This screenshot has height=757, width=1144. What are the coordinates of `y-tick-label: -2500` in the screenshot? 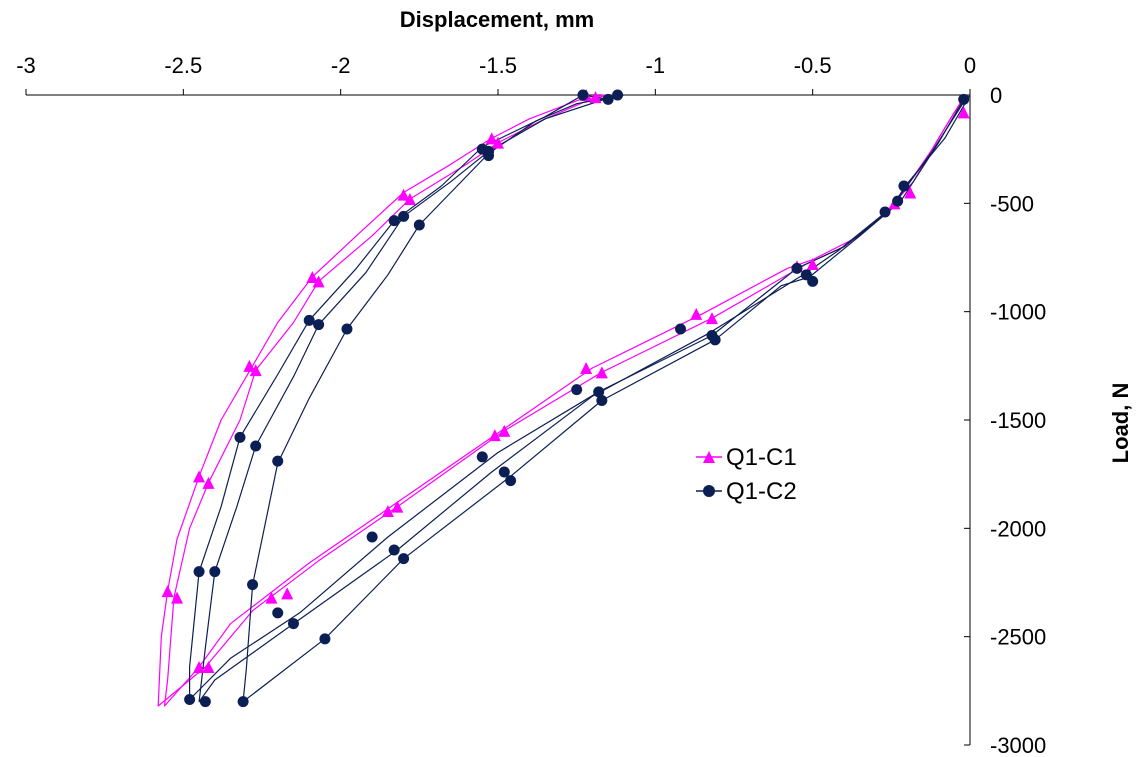 It's located at (1018, 637).